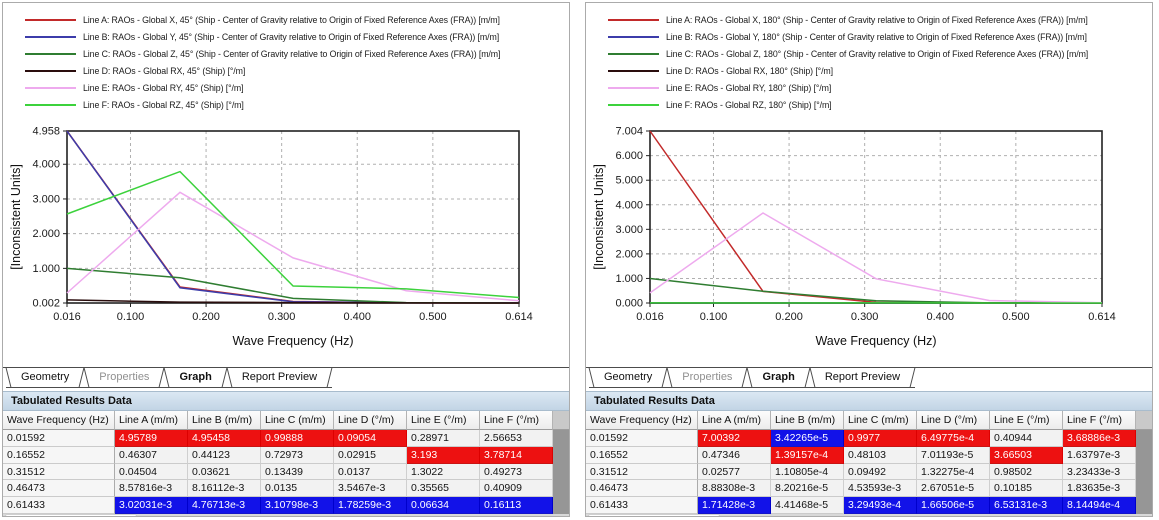 The height and width of the screenshot is (520, 1159). What do you see at coordinates (151, 472) in the screenshot?
I see `cell-line-a: 0.04504` at bounding box center [151, 472].